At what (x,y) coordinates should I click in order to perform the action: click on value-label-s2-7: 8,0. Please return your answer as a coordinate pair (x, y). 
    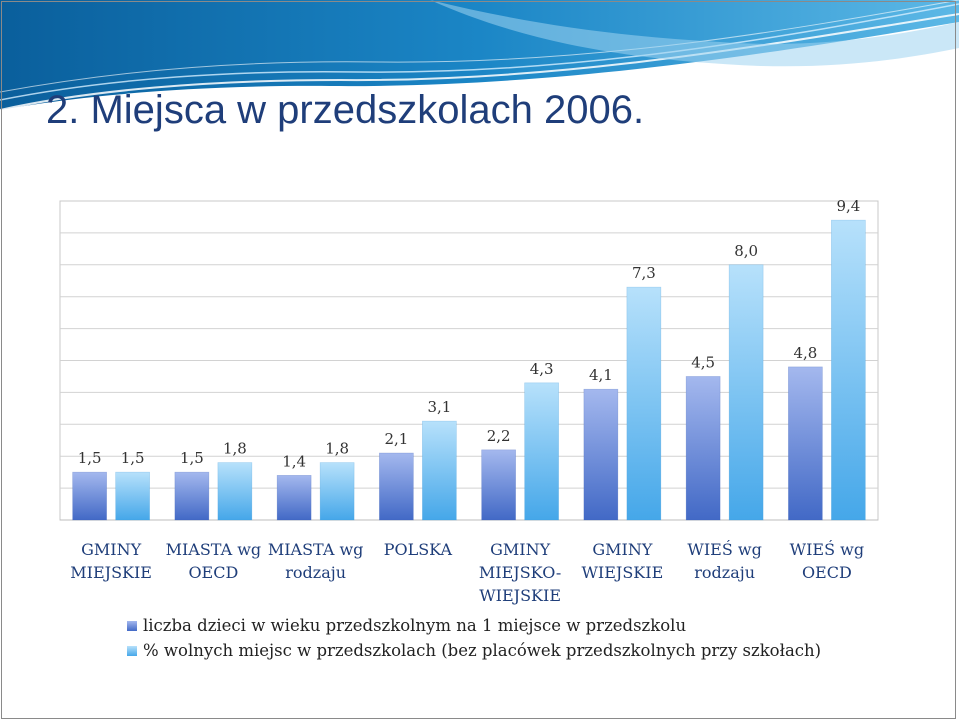
    Looking at the image, I should click on (746, 251).